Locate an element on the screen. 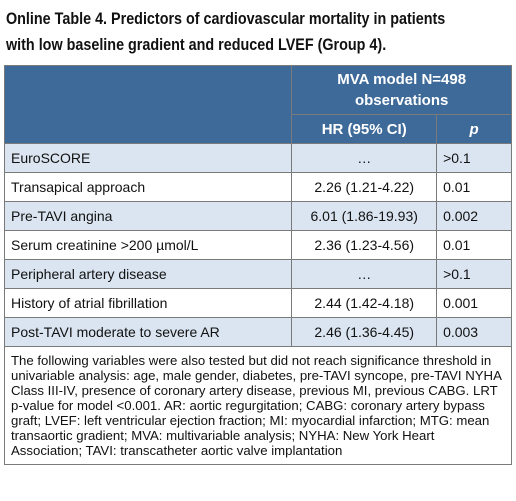 The width and height of the screenshot is (516, 501). cell: 2.36 (1.23-4.56) is located at coordinates (364, 245).